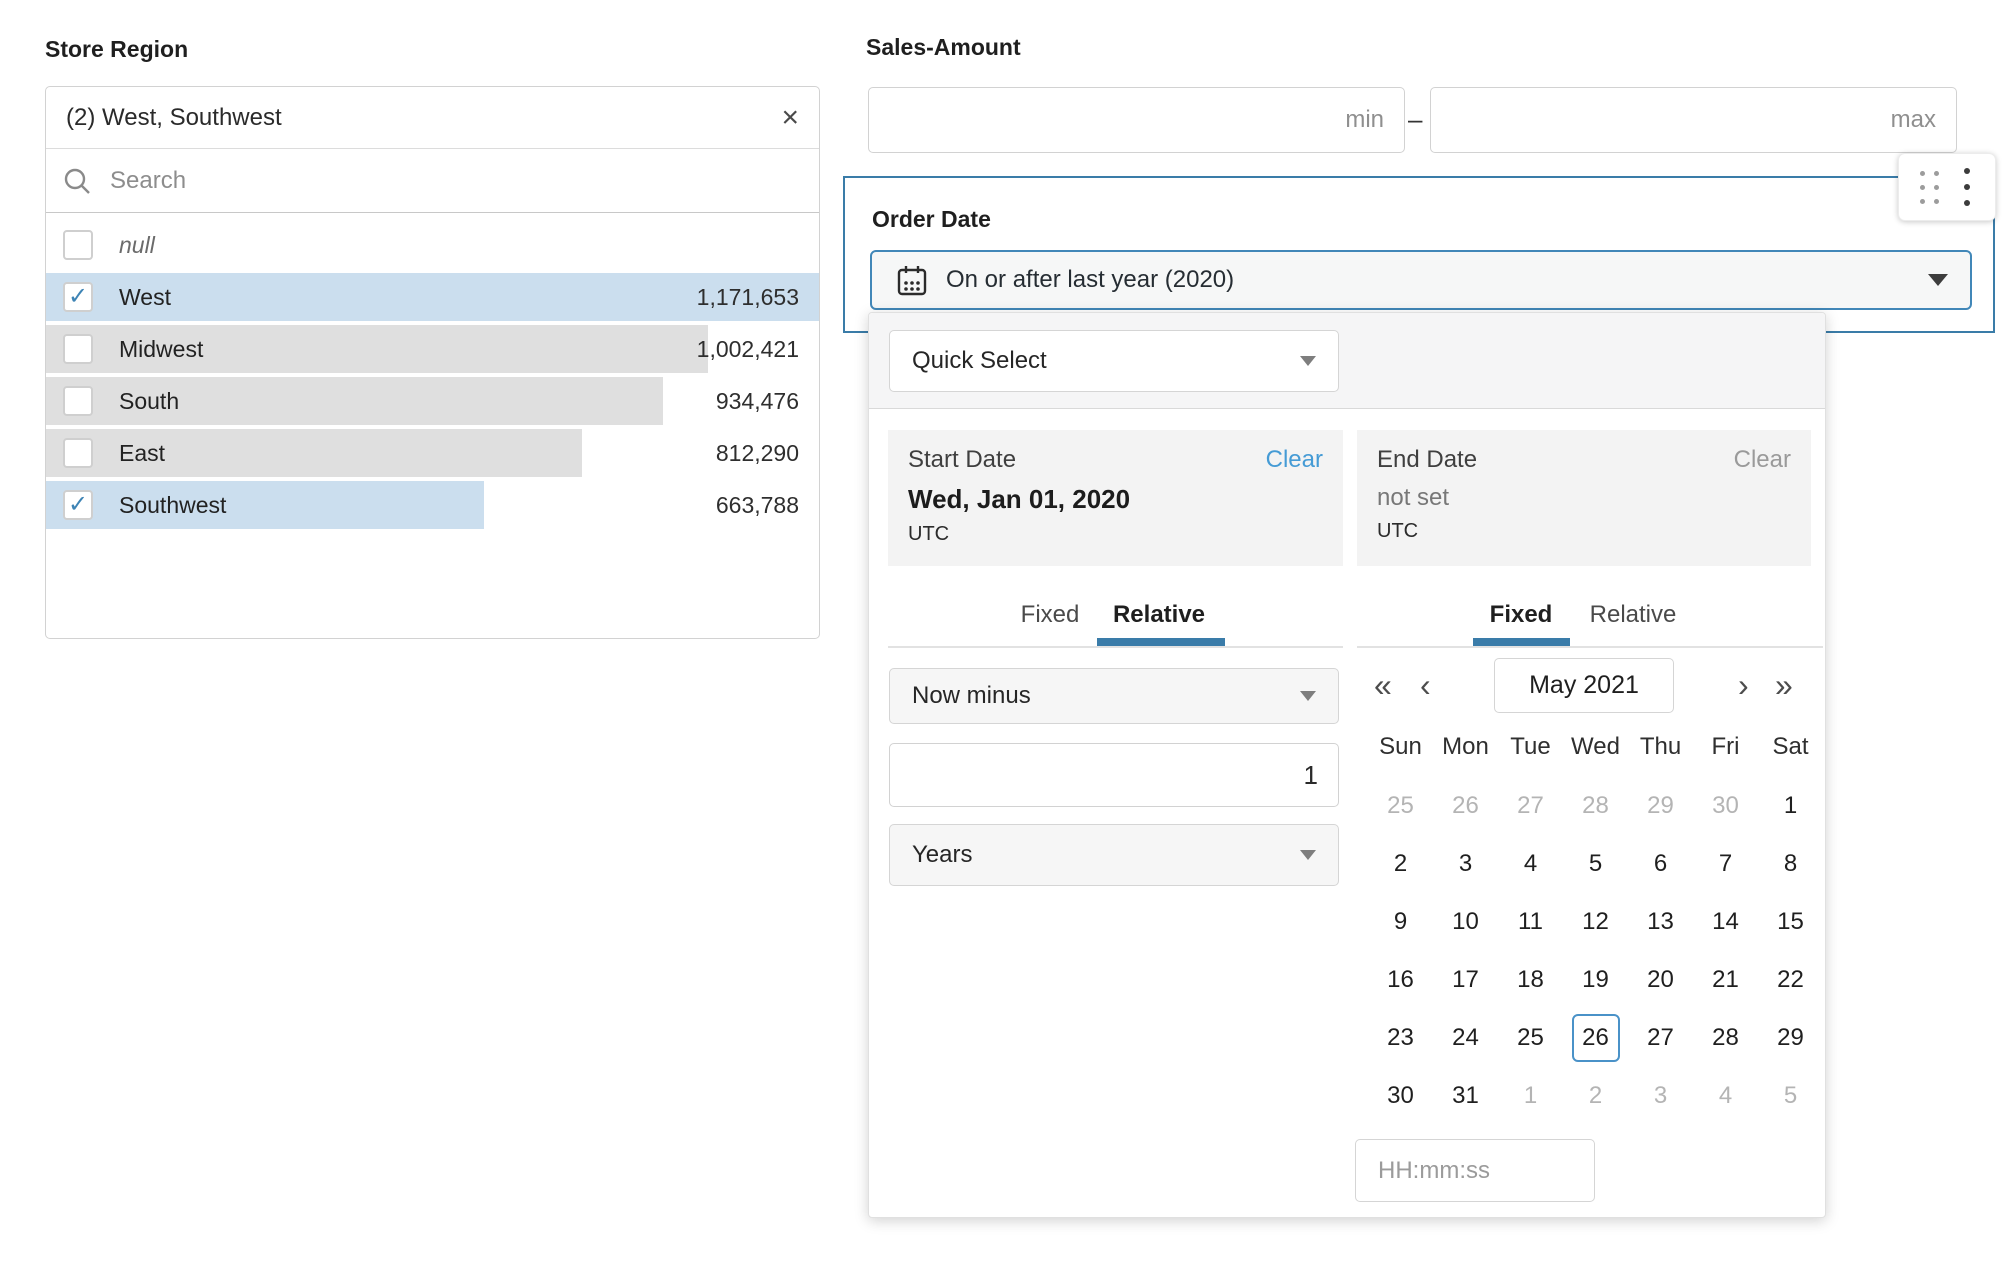 The height and width of the screenshot is (1264, 2014). I want to click on calendar-day: 17, so click(1465, 979).